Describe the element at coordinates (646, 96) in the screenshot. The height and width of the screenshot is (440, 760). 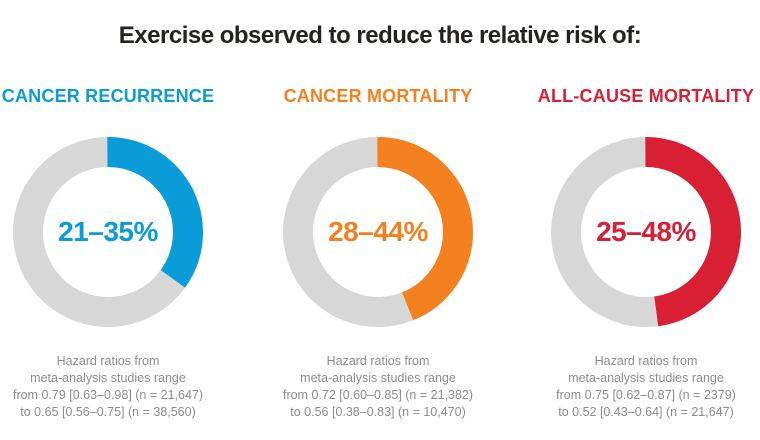
I see `column-header: ALL-CAUSE MORTALITY` at that location.